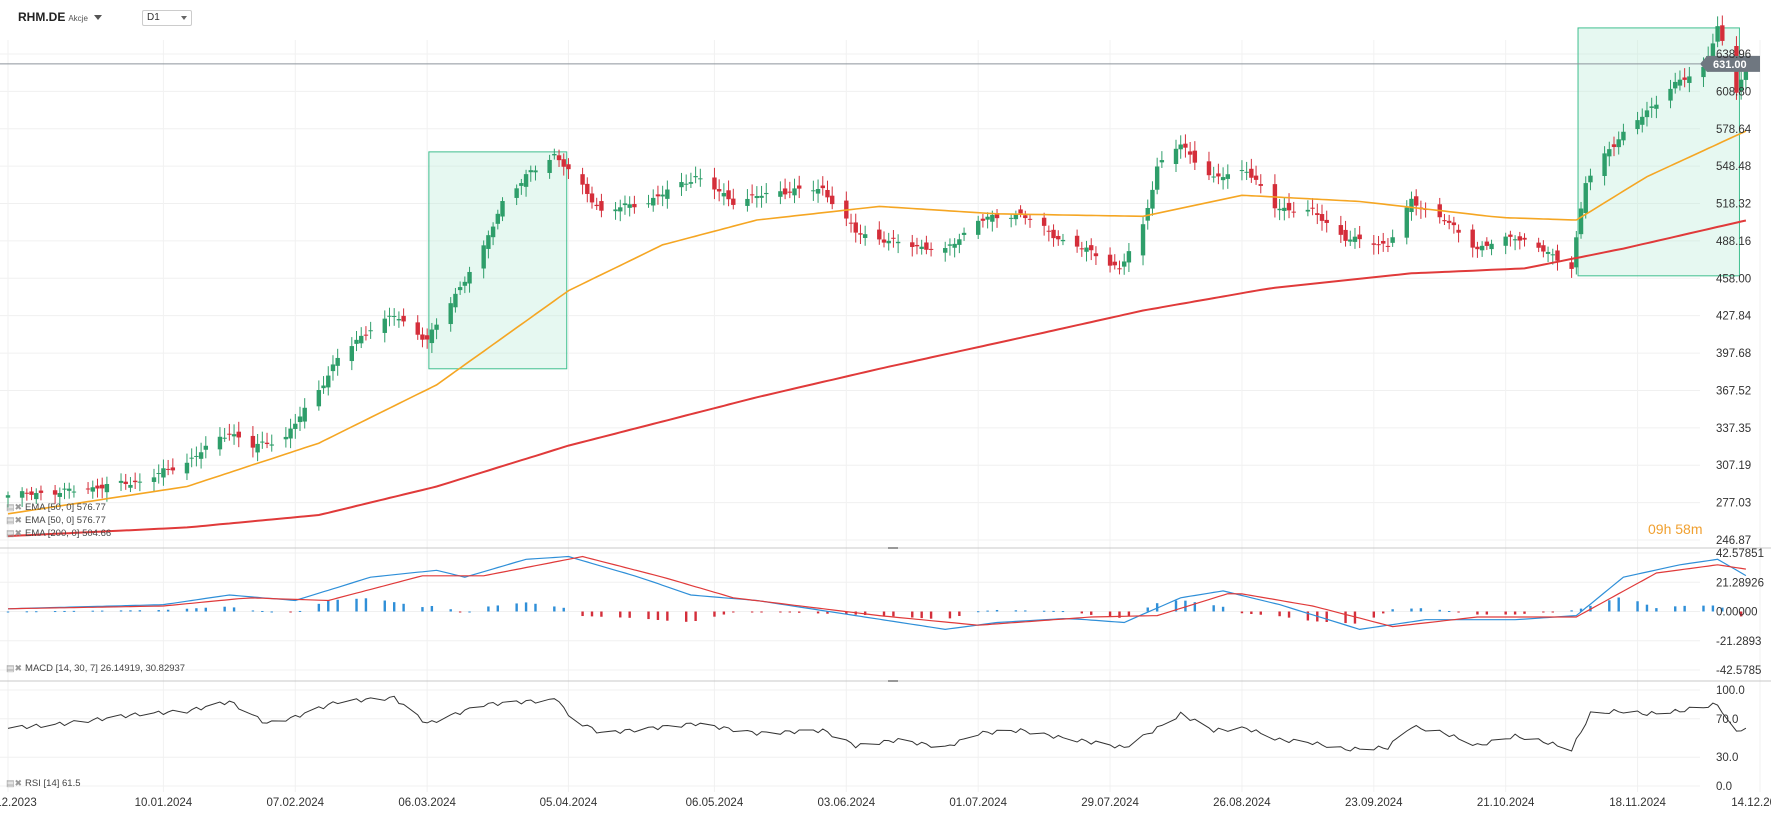 This screenshot has width=1771, height=814. What do you see at coordinates (1738, 671) in the screenshot?
I see `macd-tick-label: -42.5785` at bounding box center [1738, 671].